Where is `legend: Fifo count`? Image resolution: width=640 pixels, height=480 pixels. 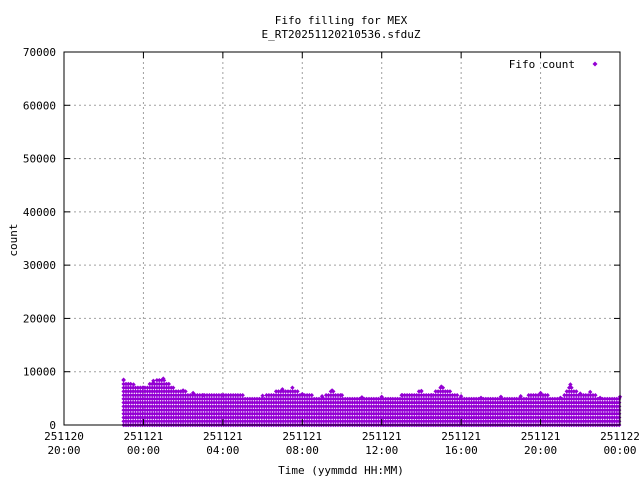
legend: Fifo count is located at coordinates (553, 64).